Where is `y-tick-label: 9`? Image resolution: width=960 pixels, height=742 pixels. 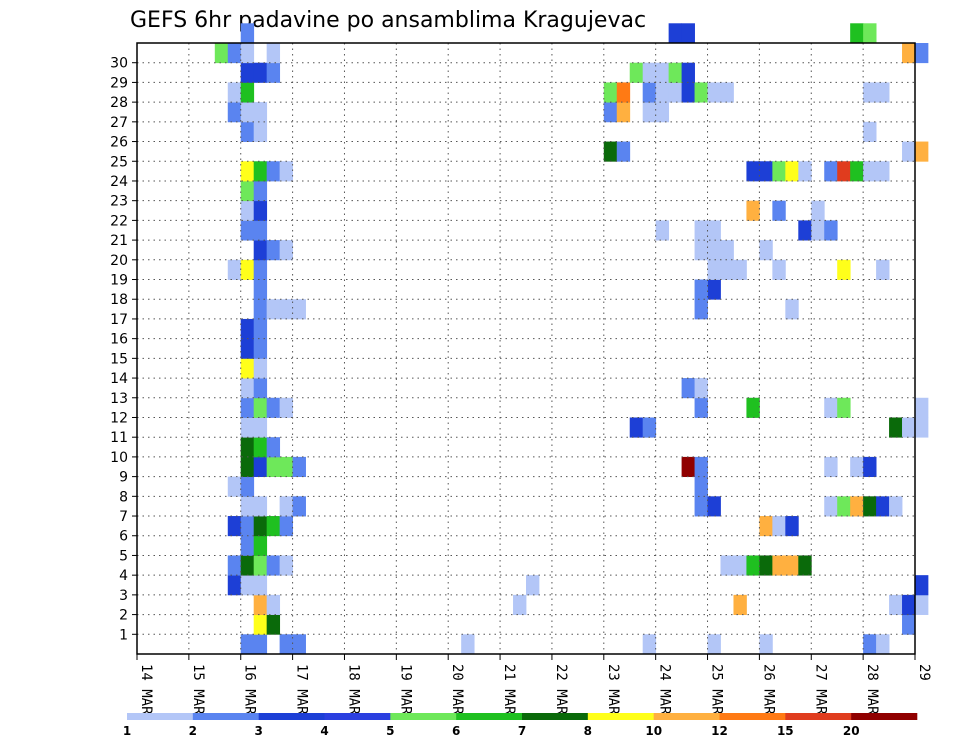
y-tick-label: 9 is located at coordinates (123, 478).